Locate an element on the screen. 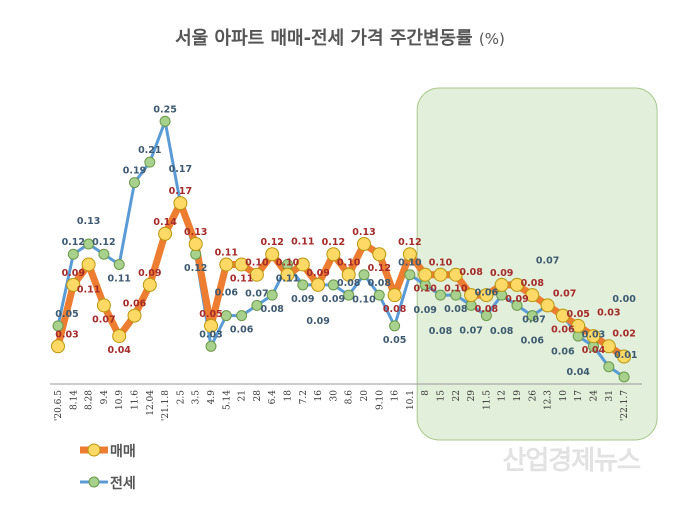  x-tick-label: 8.28 is located at coordinates (90, 400).